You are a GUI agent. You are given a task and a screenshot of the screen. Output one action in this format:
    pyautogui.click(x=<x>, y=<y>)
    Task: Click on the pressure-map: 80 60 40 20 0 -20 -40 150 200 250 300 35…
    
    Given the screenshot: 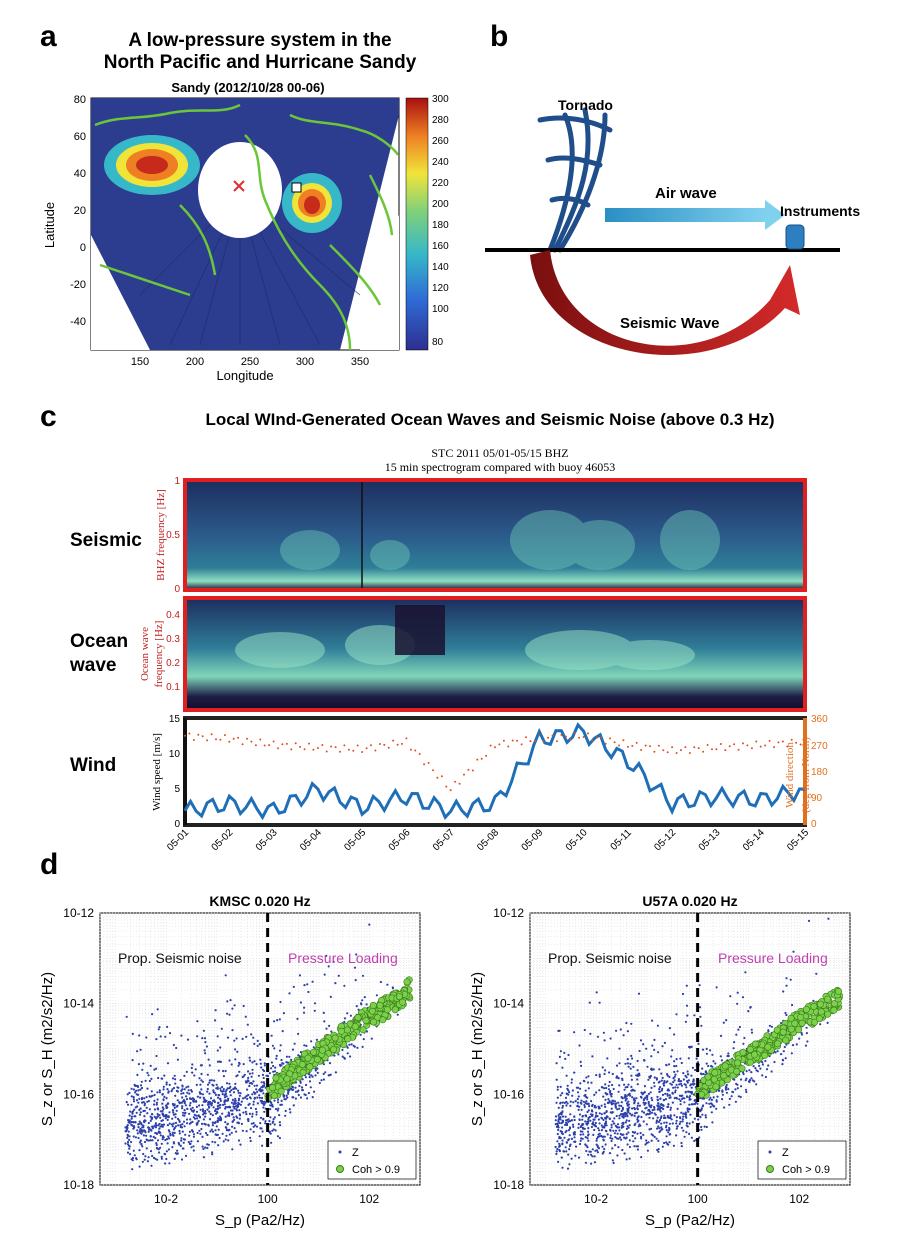 What is the action you would take?
    pyautogui.click(x=245, y=239)
    